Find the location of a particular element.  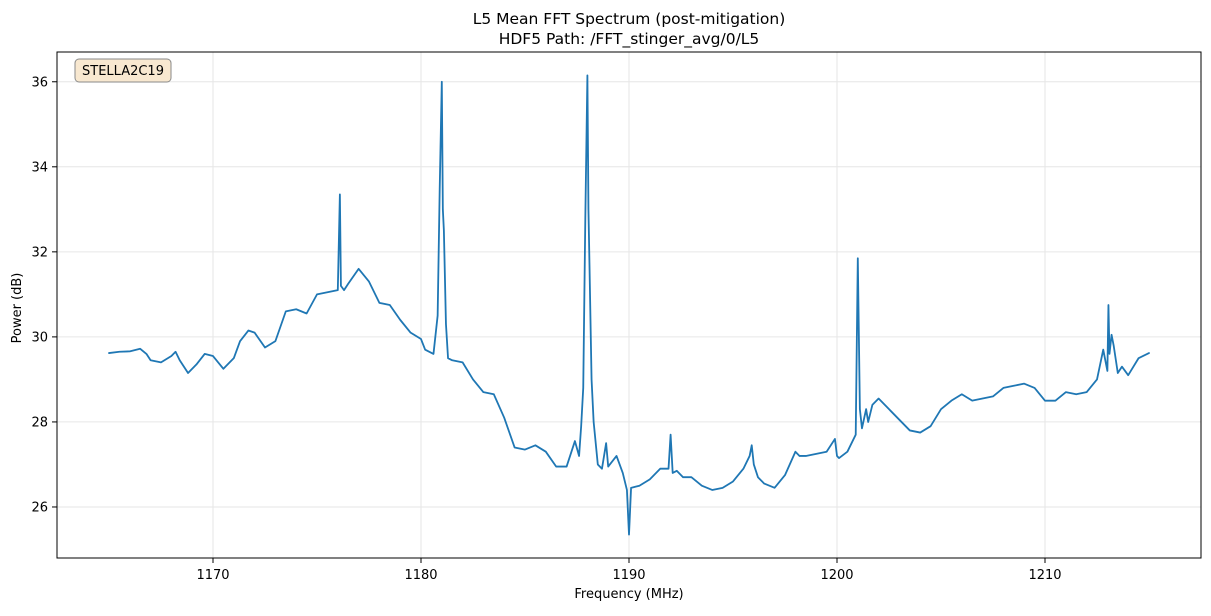

y-axis-label: Power (dB) is located at coordinates (17, 308).